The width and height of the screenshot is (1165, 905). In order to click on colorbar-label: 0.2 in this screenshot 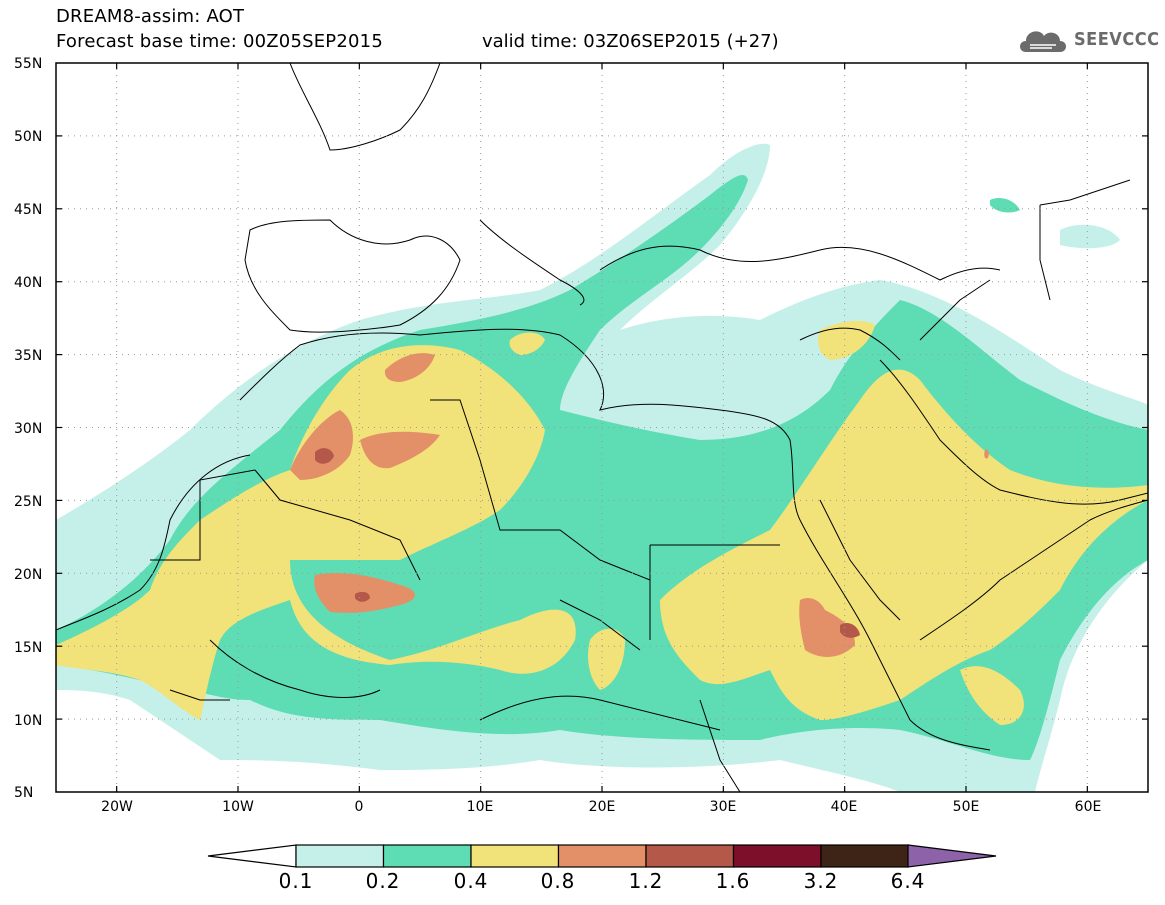, I will do `click(383, 881)`.